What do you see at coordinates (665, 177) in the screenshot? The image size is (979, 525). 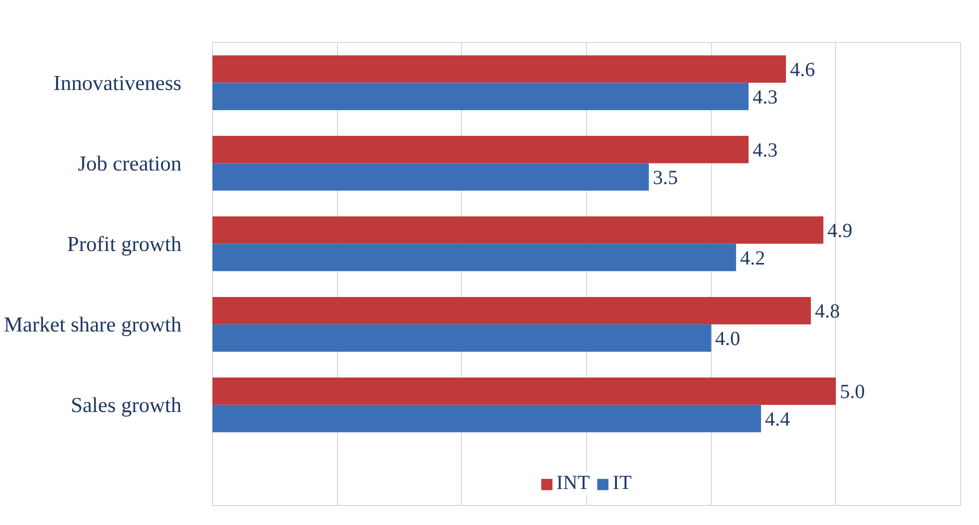 I see `data-label: 3.5` at bounding box center [665, 177].